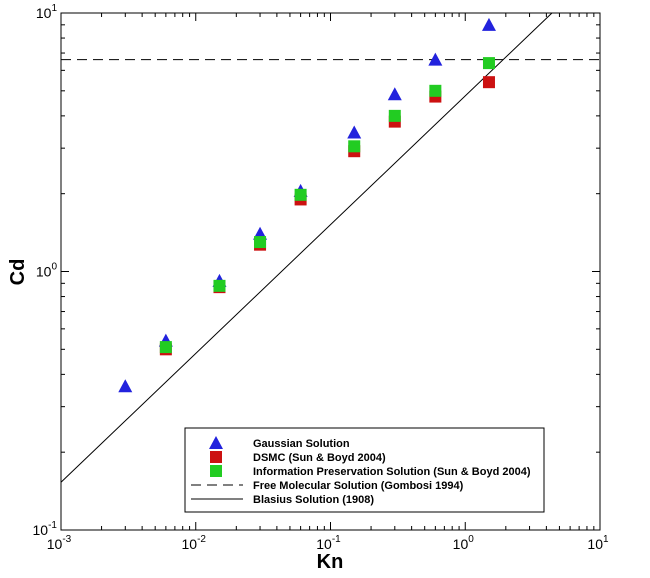 This screenshot has width=650, height=578. What do you see at coordinates (45, 529) in the screenshot?
I see `y-tick-label: 10⁻¹` at bounding box center [45, 529].